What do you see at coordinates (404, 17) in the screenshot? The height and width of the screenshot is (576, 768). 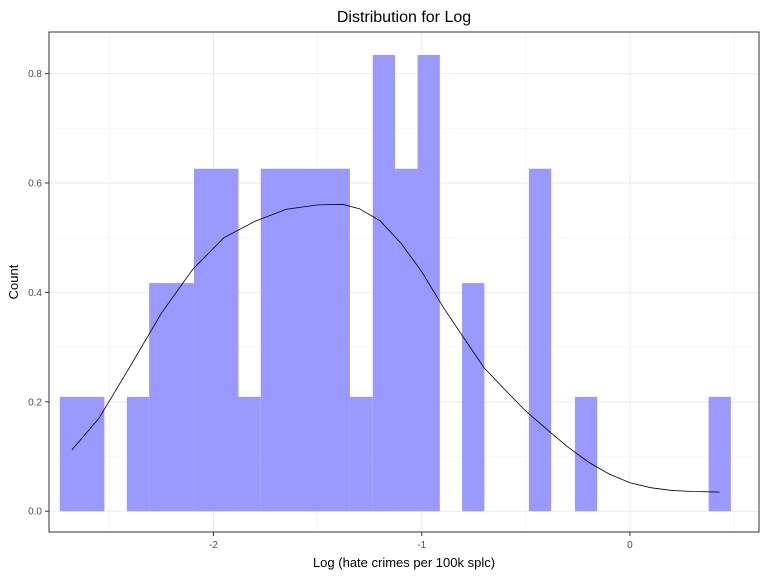 I see `chart-title: Distribution for Log` at bounding box center [404, 17].